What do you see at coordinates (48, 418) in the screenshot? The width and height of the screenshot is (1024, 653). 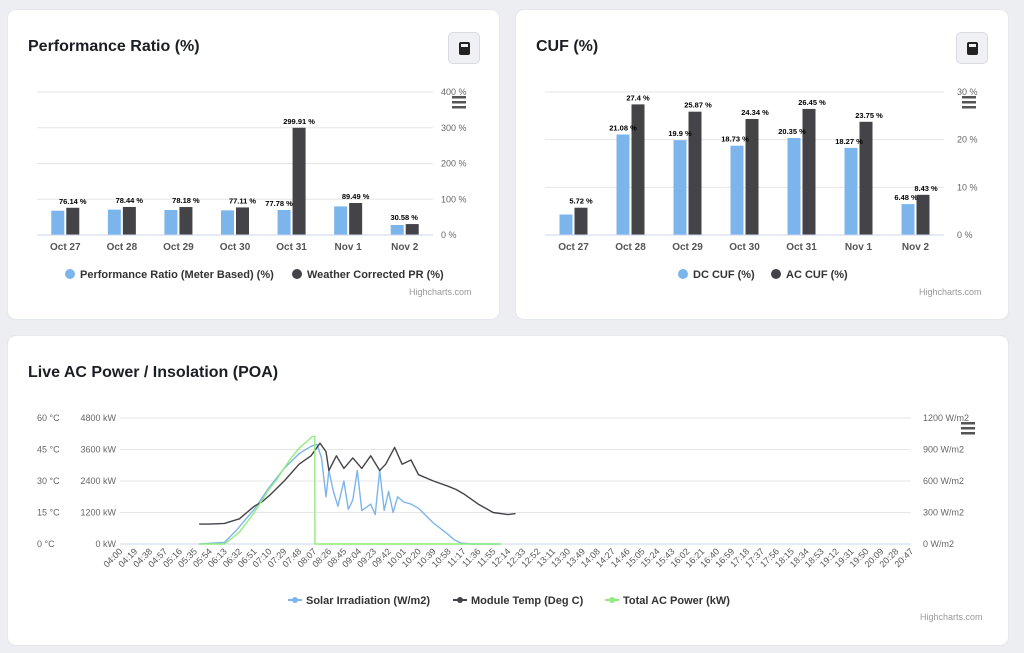 I see `live-temp-tick-label: 60 °C` at bounding box center [48, 418].